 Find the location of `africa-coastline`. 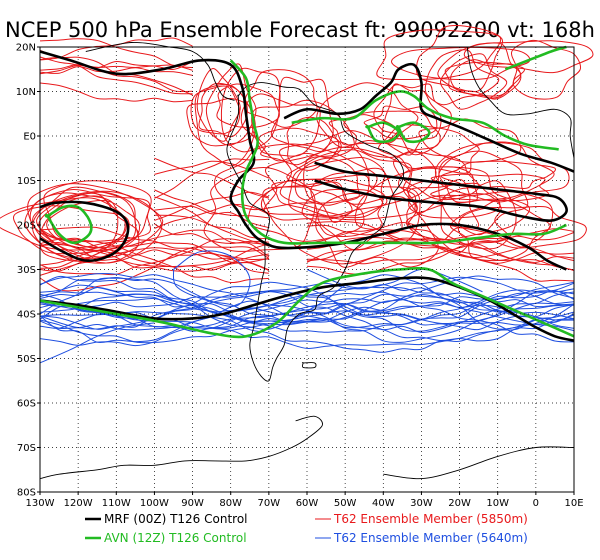

africa-coastline is located at coordinates (520, 102).